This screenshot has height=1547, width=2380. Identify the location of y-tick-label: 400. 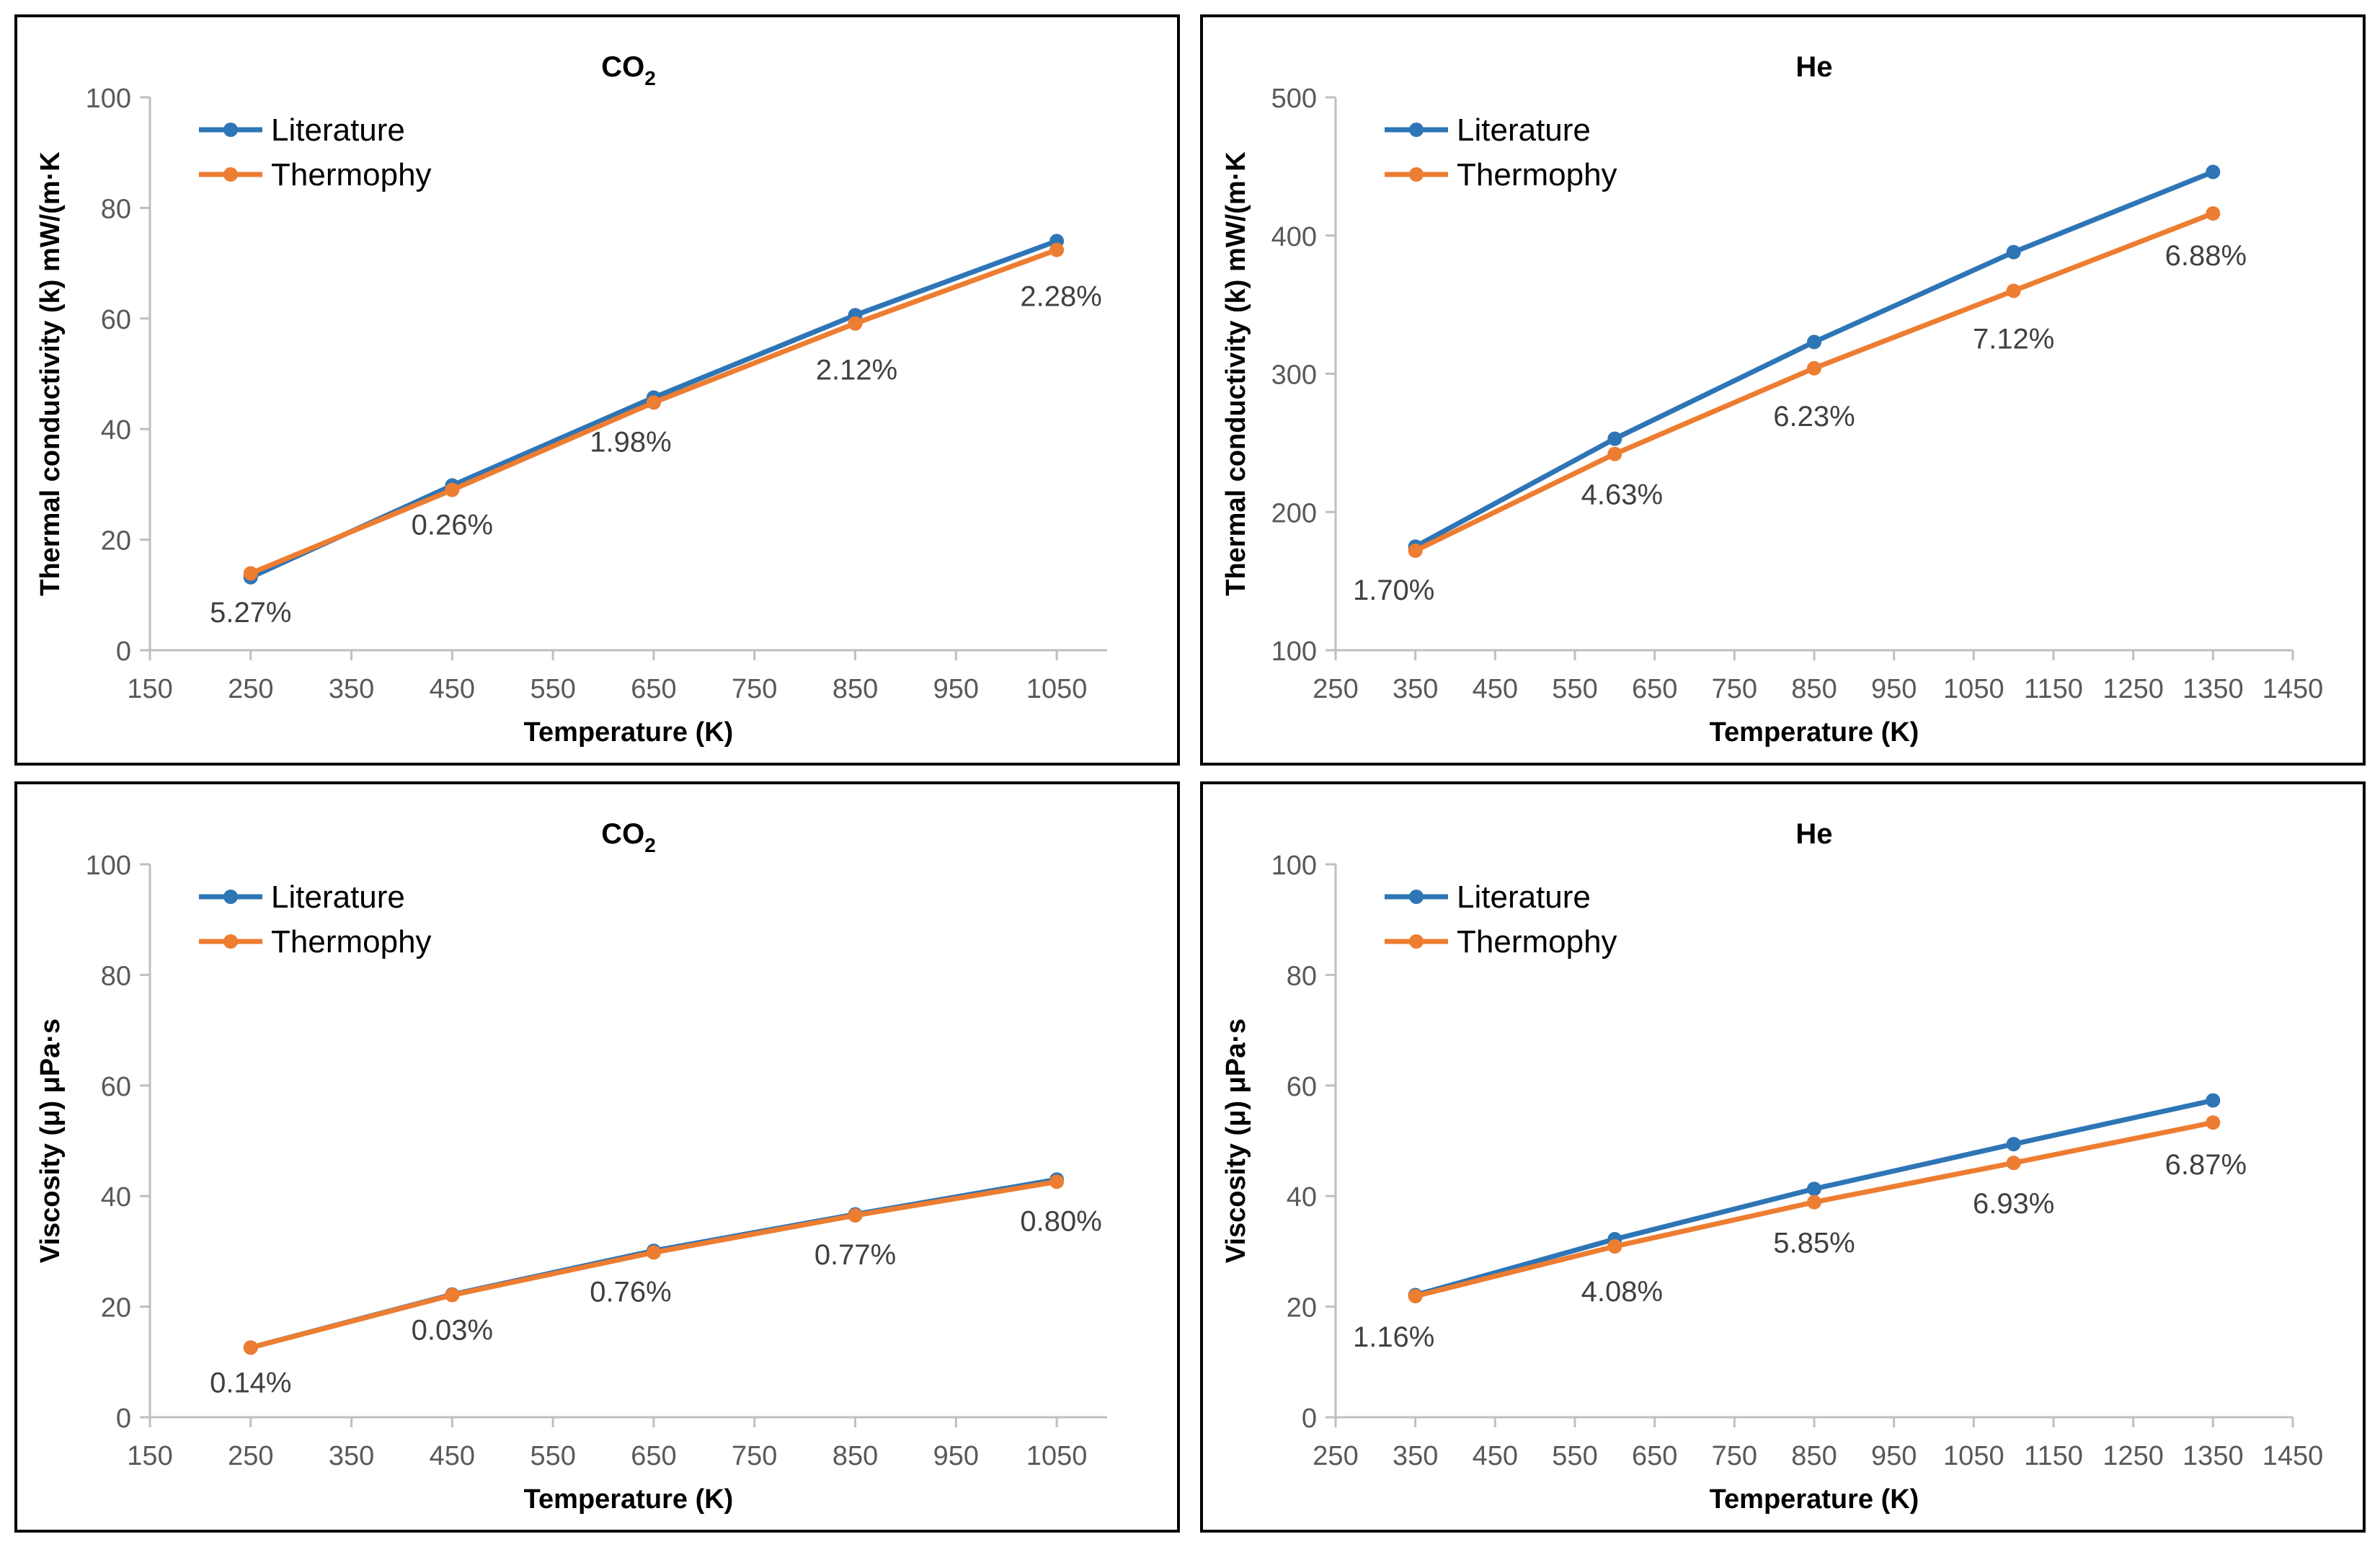
(1294, 237).